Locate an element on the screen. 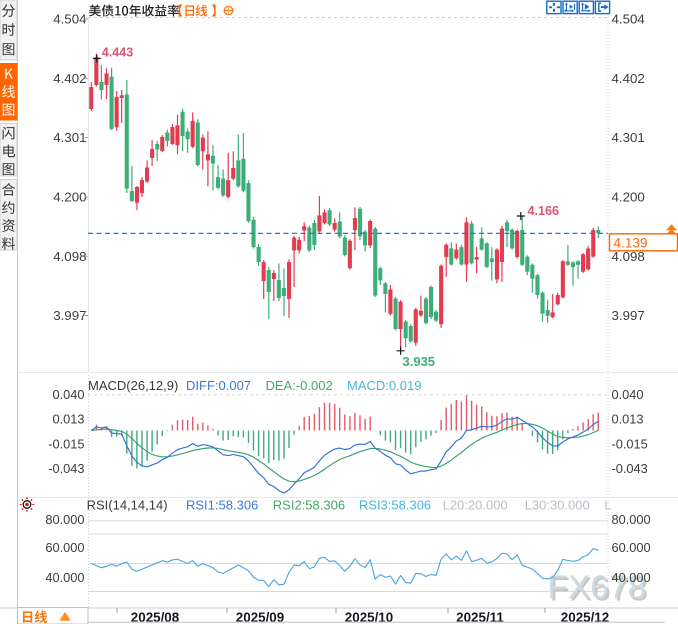  svg-text: 2025/08 is located at coordinates (155, 617).